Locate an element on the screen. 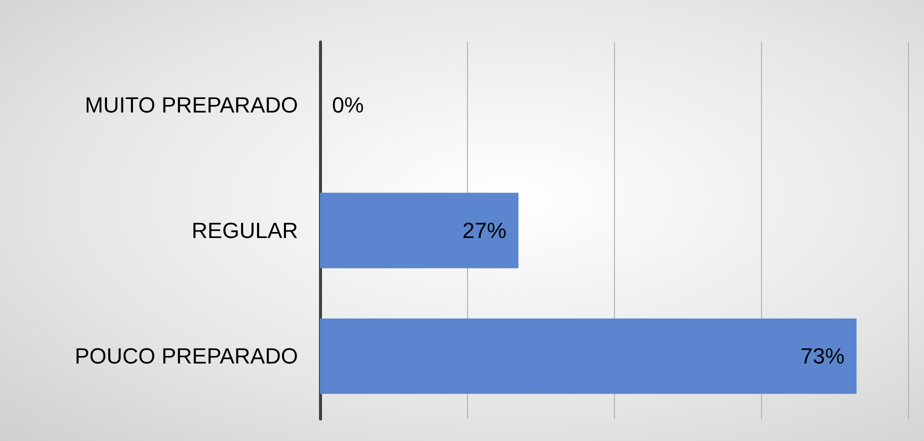 This screenshot has height=441, width=924. data-label: 73% is located at coordinates (822, 356).